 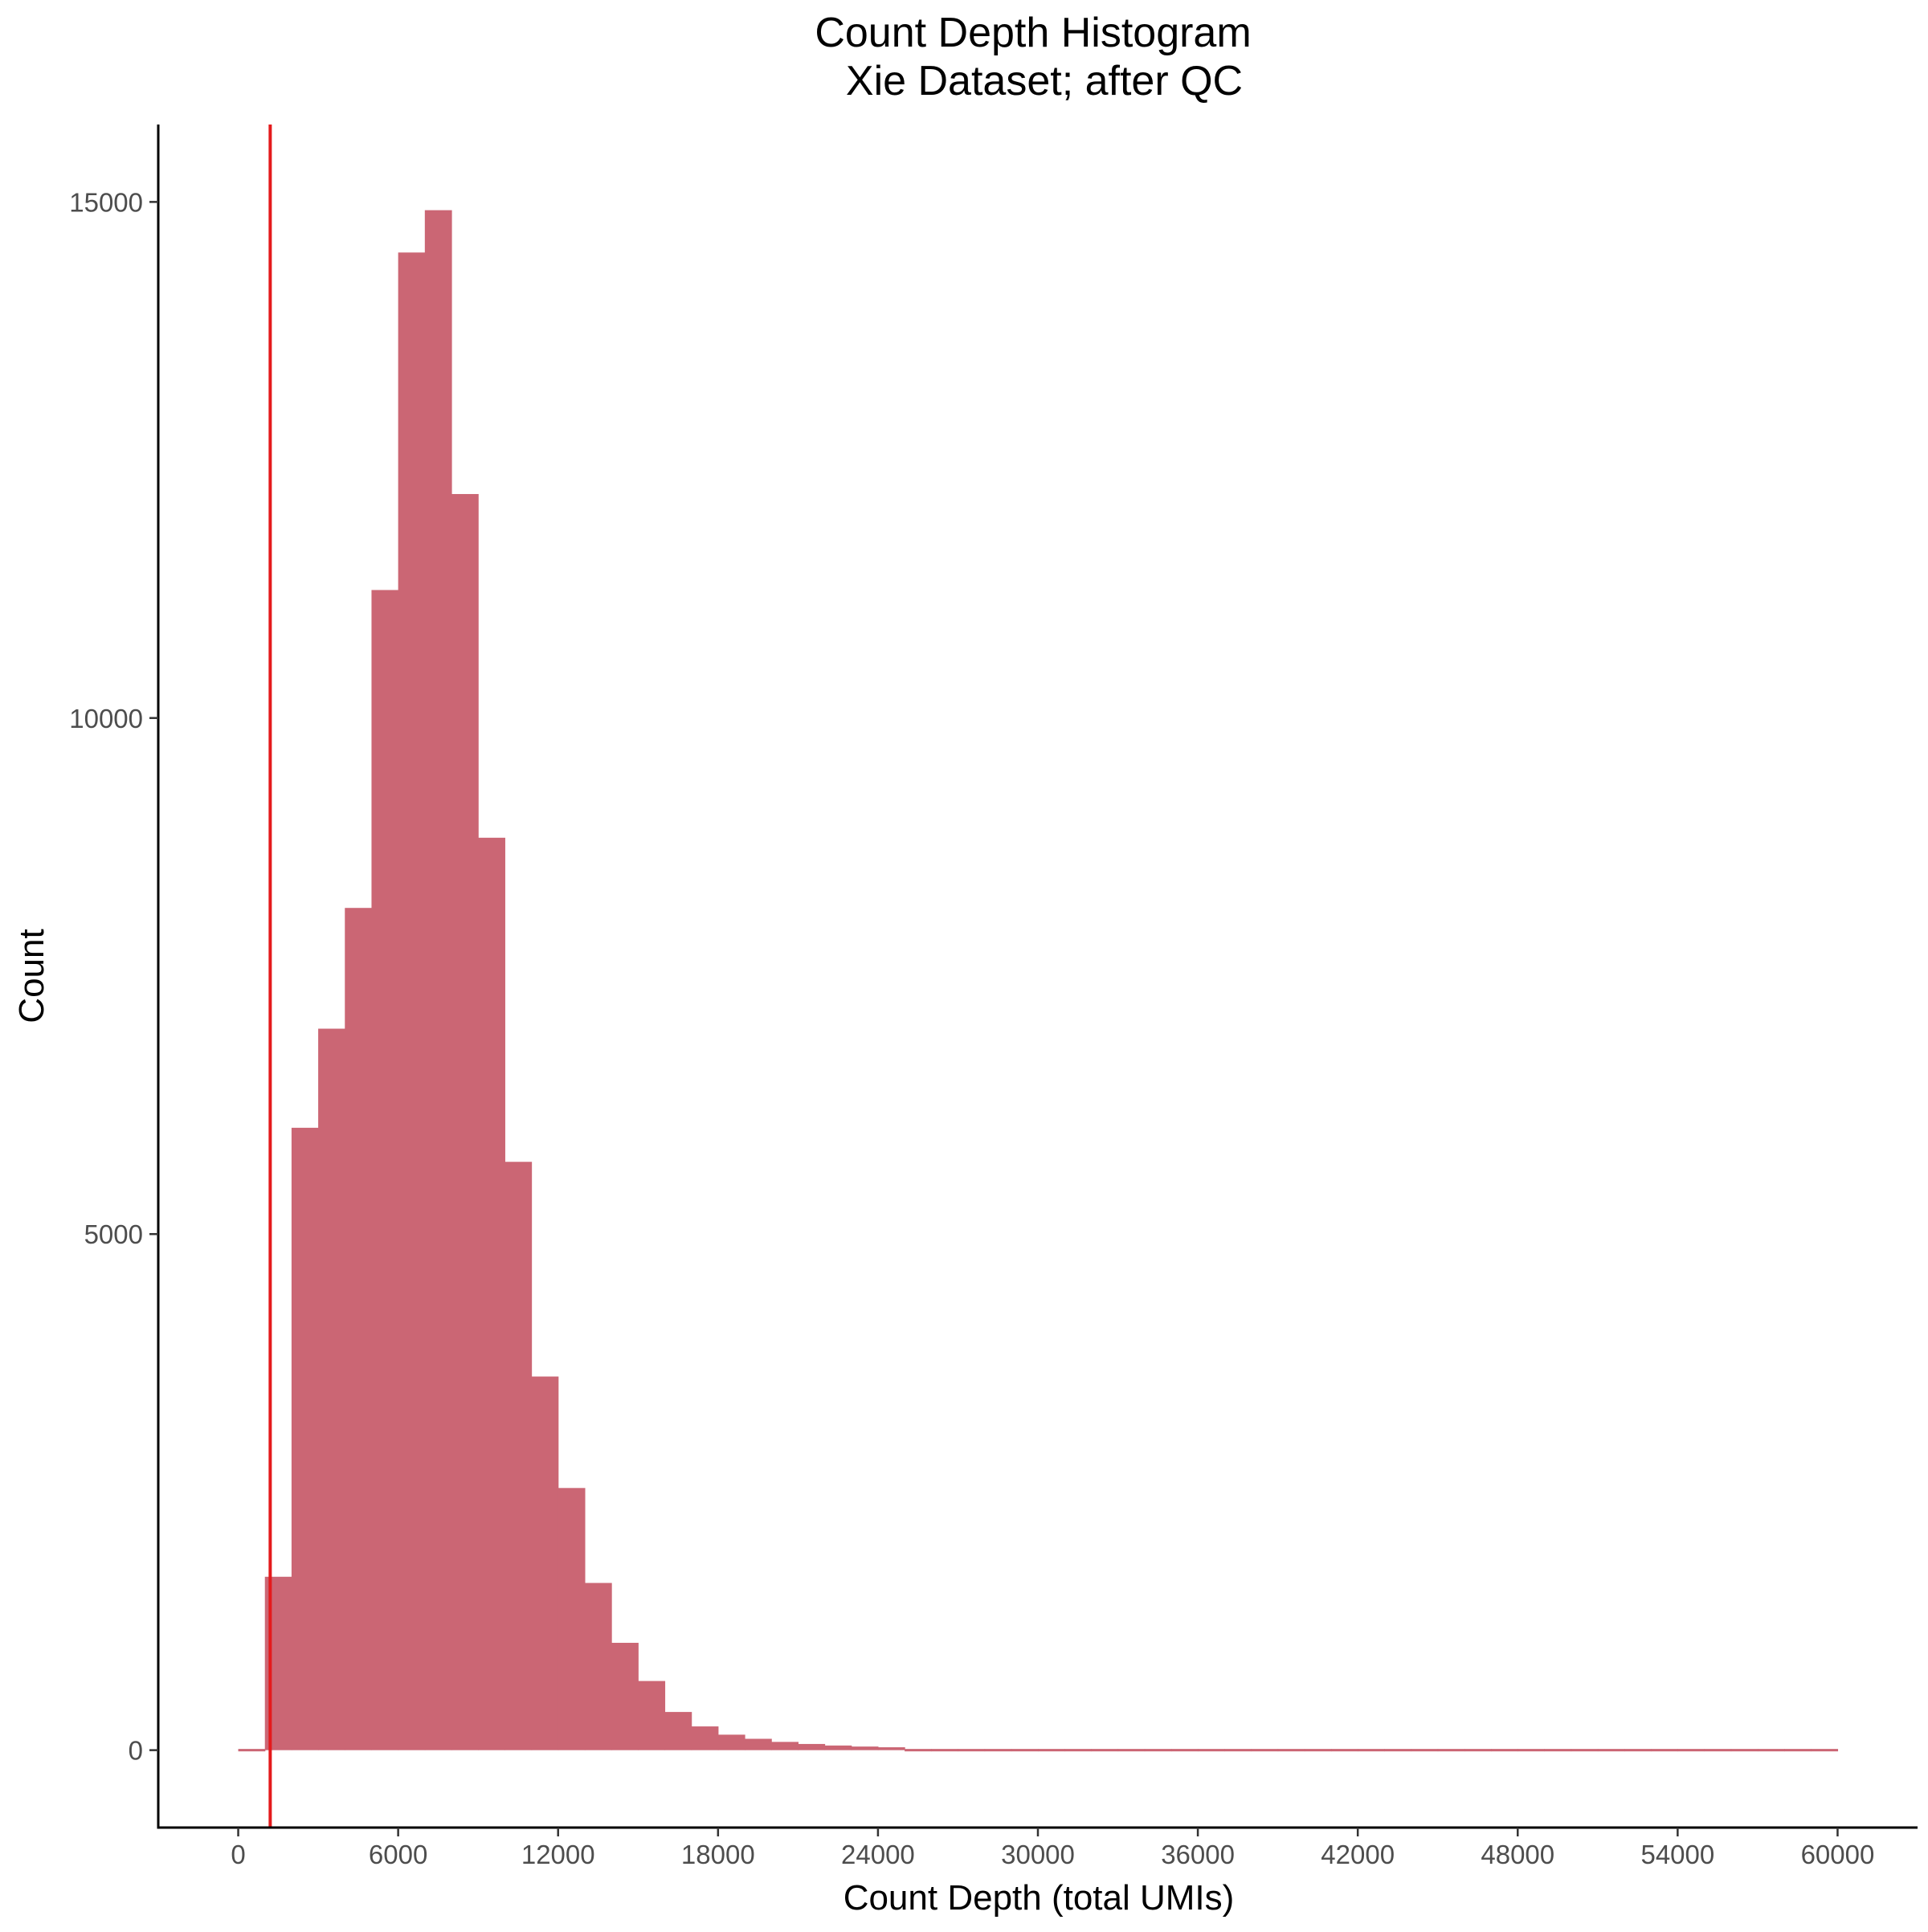 What do you see at coordinates (1039, 1898) in the screenshot?
I see `x-axis-title: Count Depth (total UMIs)` at bounding box center [1039, 1898].